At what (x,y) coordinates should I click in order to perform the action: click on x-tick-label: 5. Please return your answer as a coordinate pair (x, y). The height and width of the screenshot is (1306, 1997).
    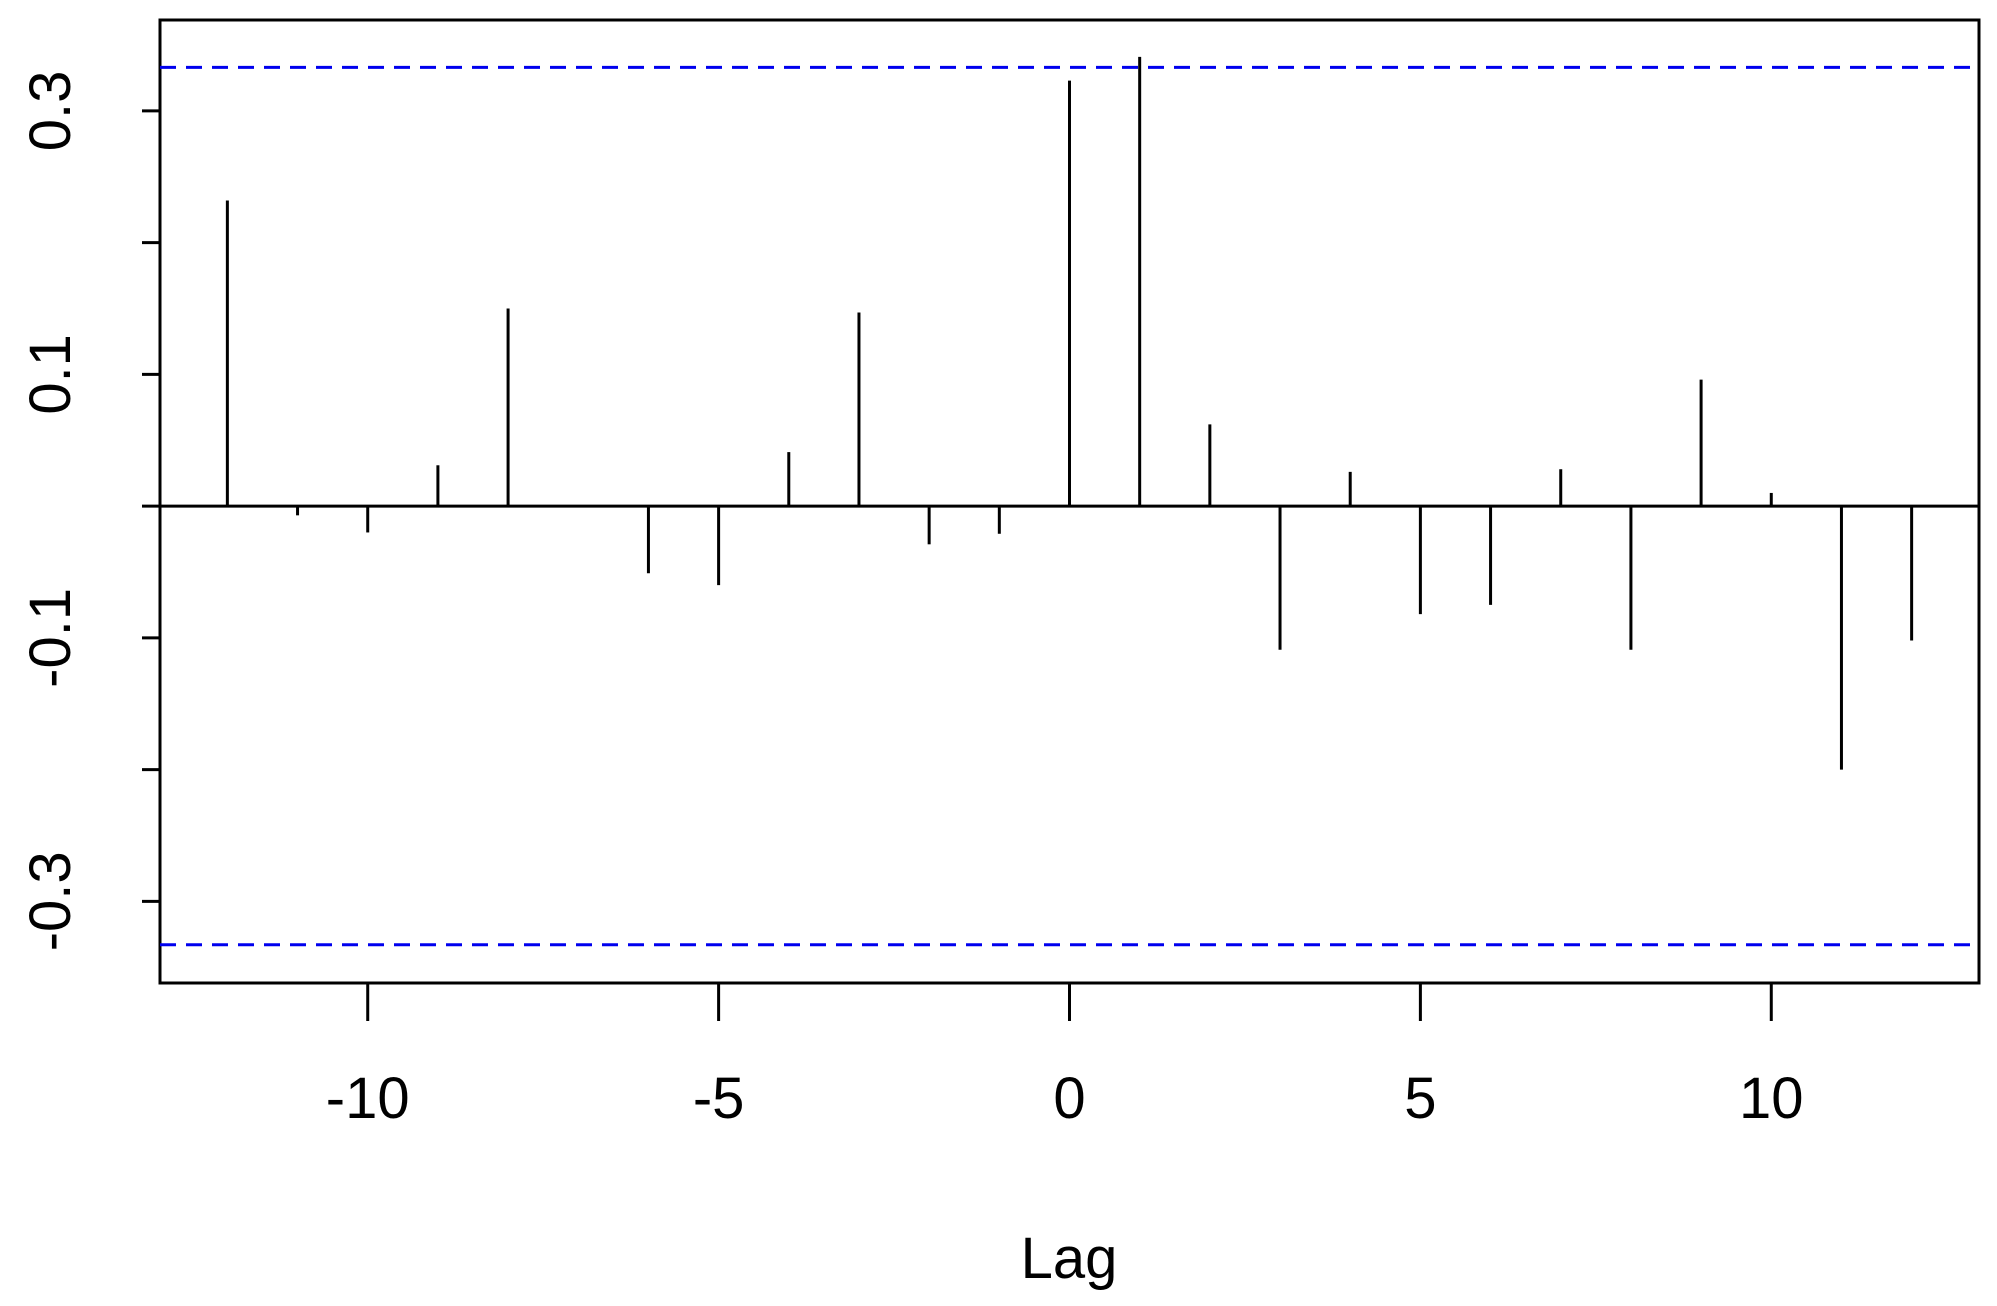
    Looking at the image, I should click on (1420, 1098).